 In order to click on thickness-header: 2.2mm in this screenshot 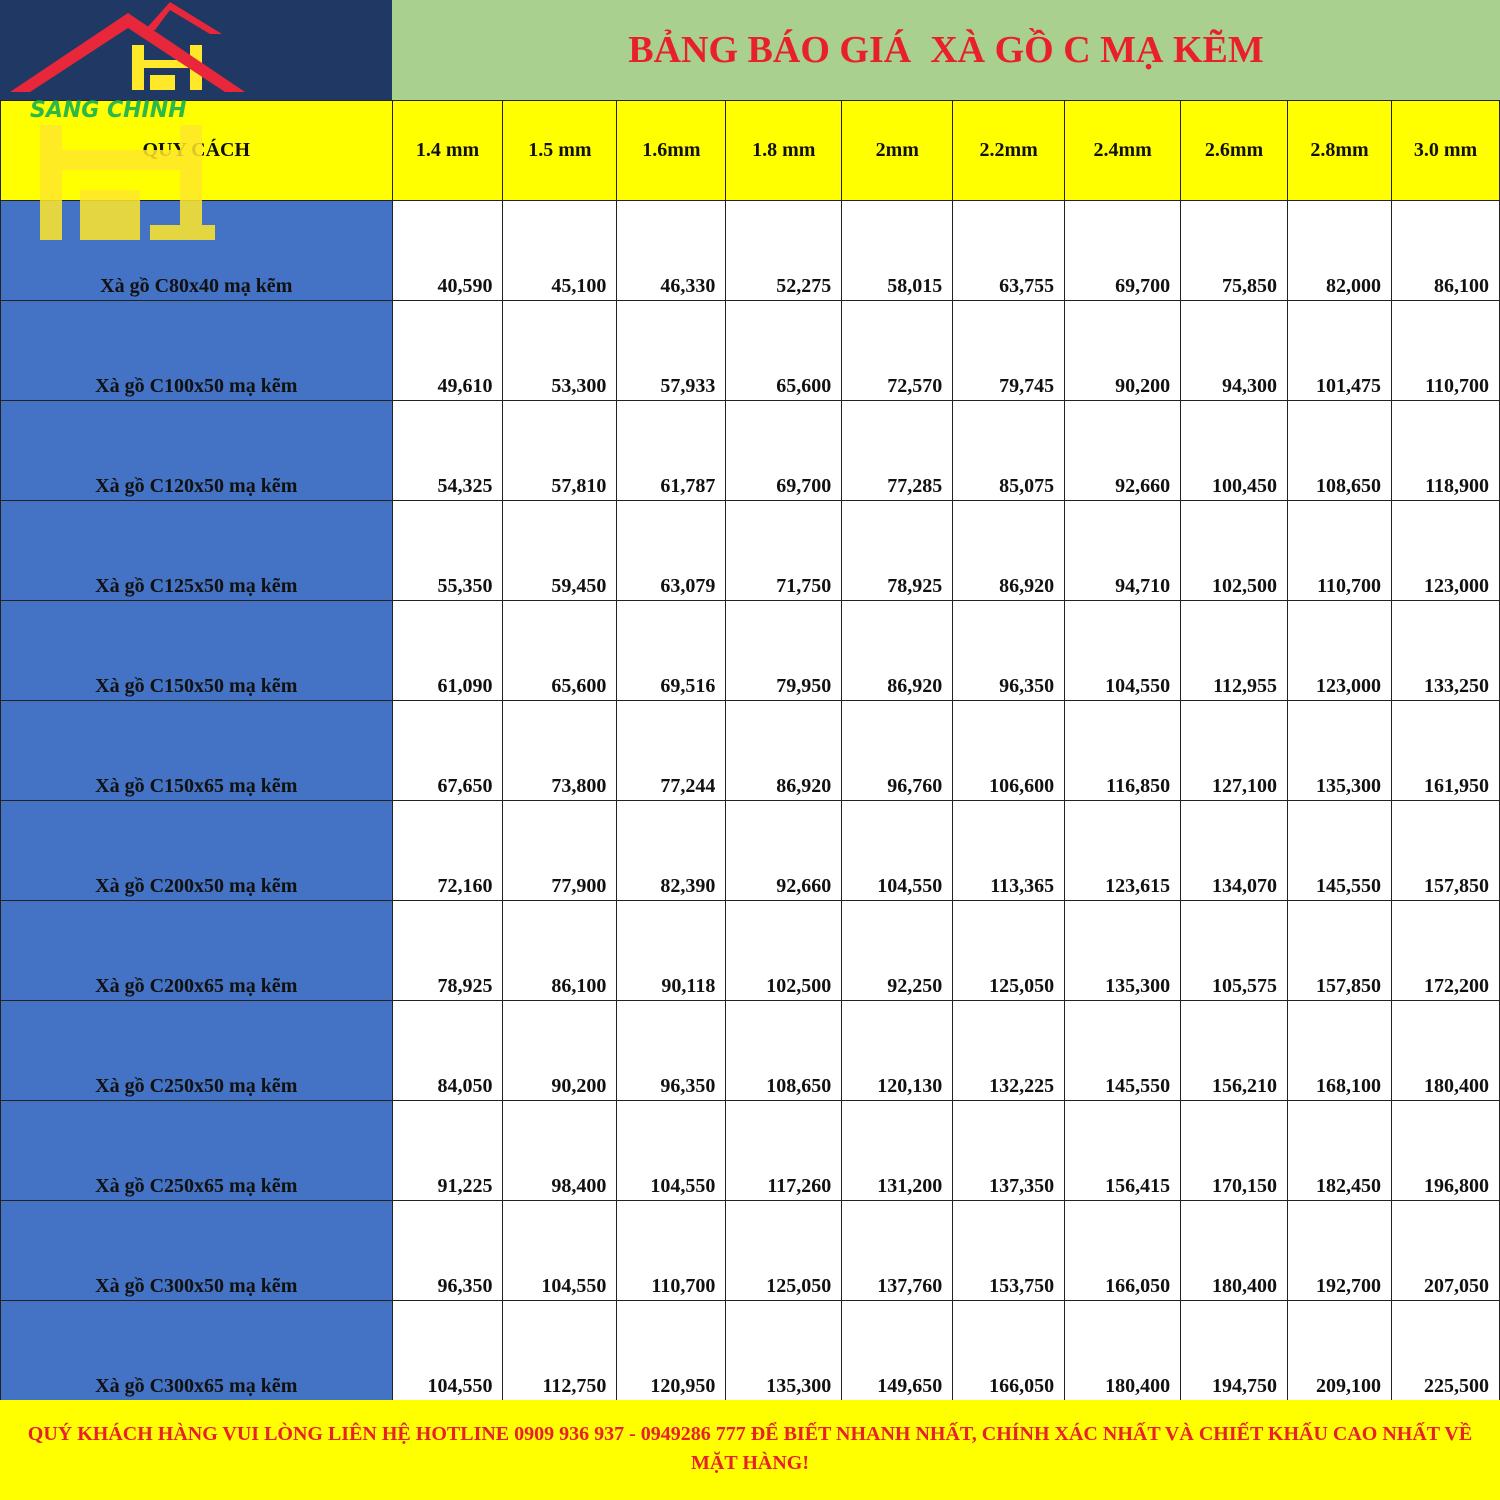, I will do `click(1009, 150)`.